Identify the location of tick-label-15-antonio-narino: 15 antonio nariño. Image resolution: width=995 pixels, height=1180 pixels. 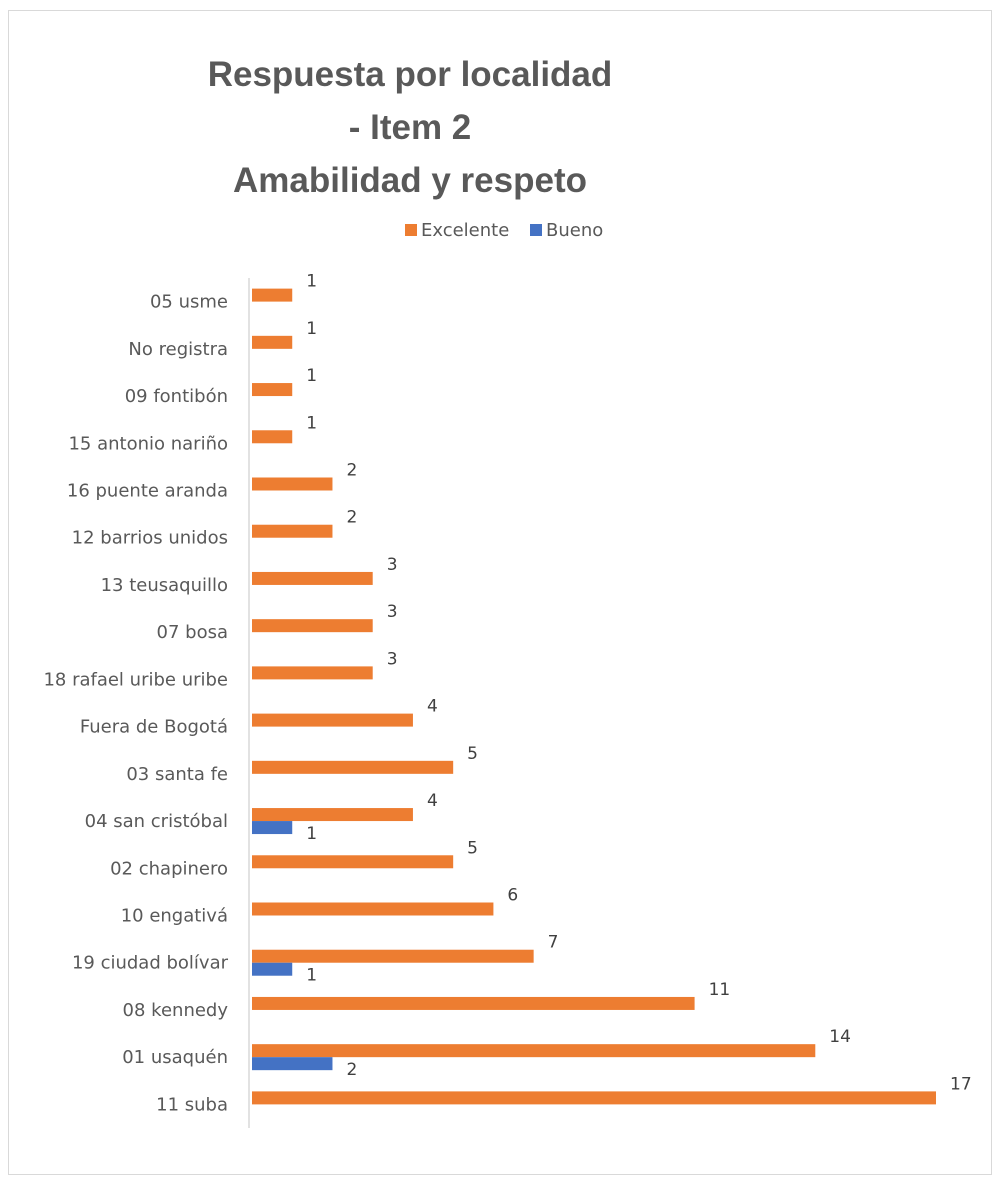
(148, 443).